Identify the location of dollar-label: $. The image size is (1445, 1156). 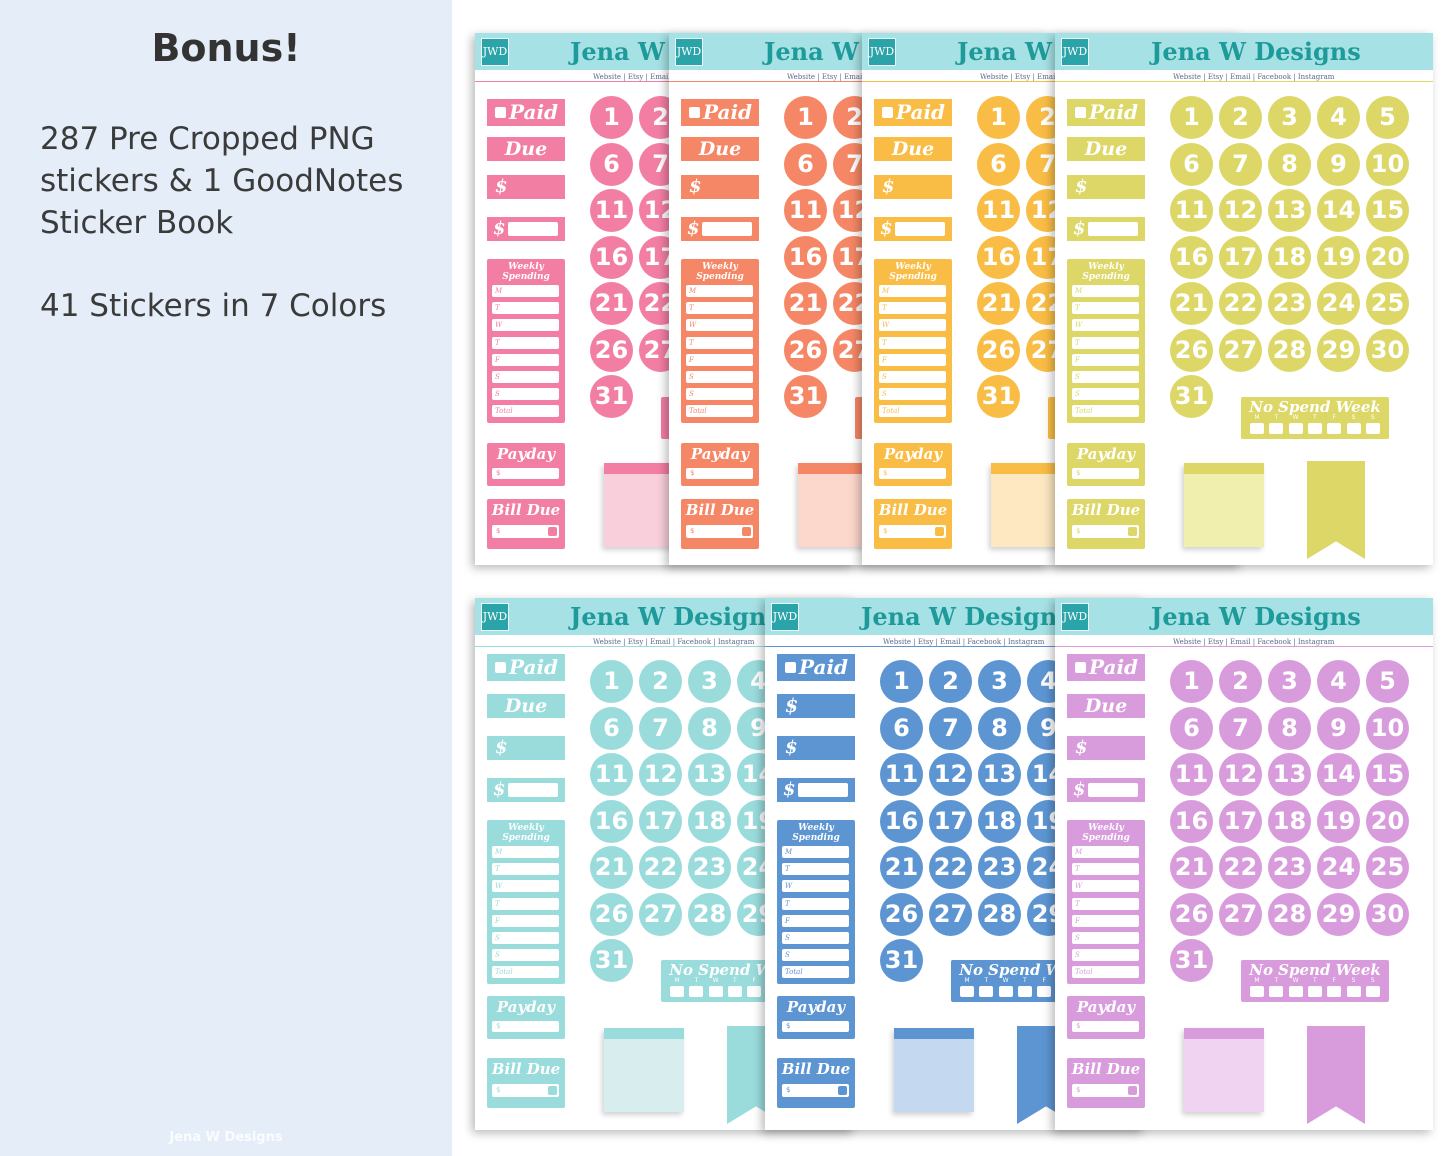
(499, 789).